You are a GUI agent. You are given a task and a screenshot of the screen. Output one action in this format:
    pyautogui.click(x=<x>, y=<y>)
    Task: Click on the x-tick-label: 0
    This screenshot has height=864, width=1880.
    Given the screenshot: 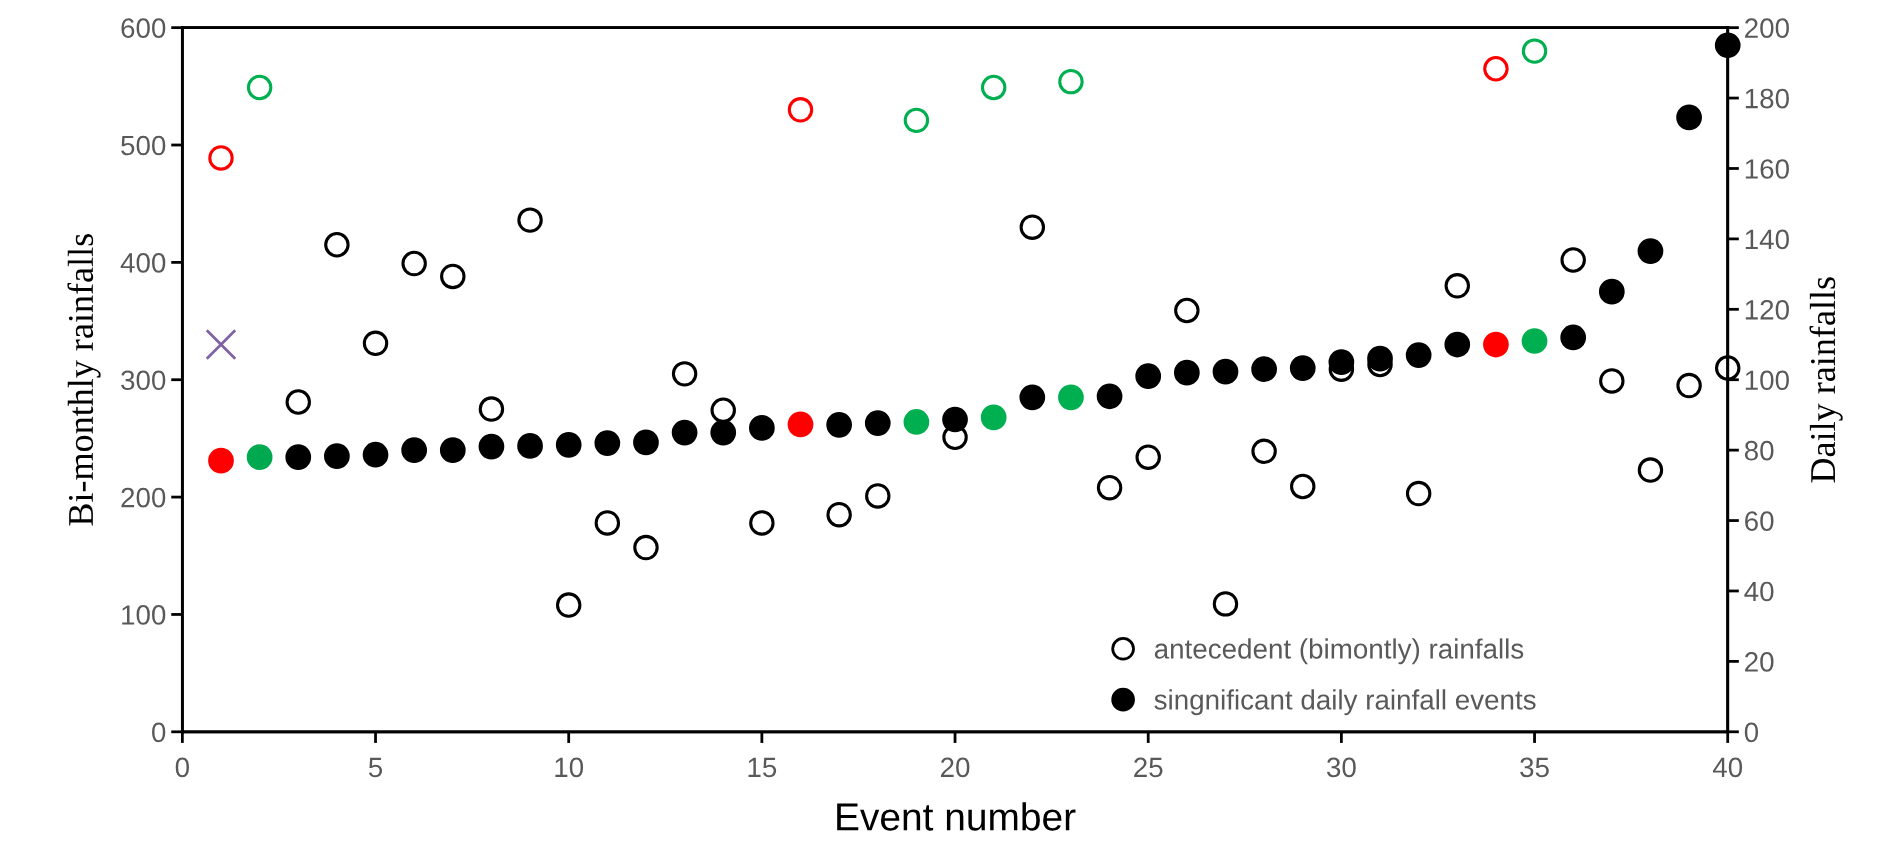 What is the action you would take?
    pyautogui.click(x=182, y=767)
    